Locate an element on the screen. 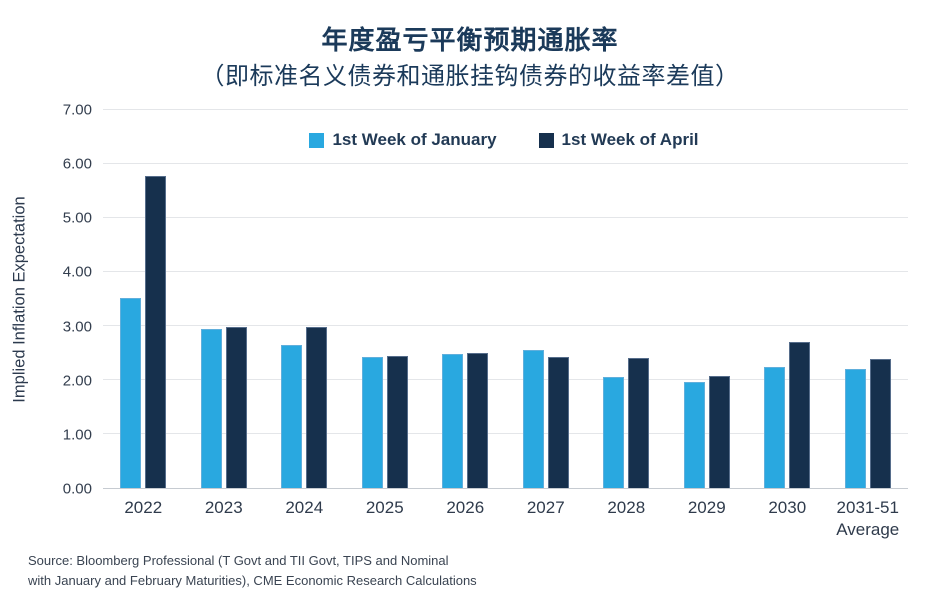 This screenshot has width=940, height=600. bar-group-2030 is located at coordinates (787, 299).